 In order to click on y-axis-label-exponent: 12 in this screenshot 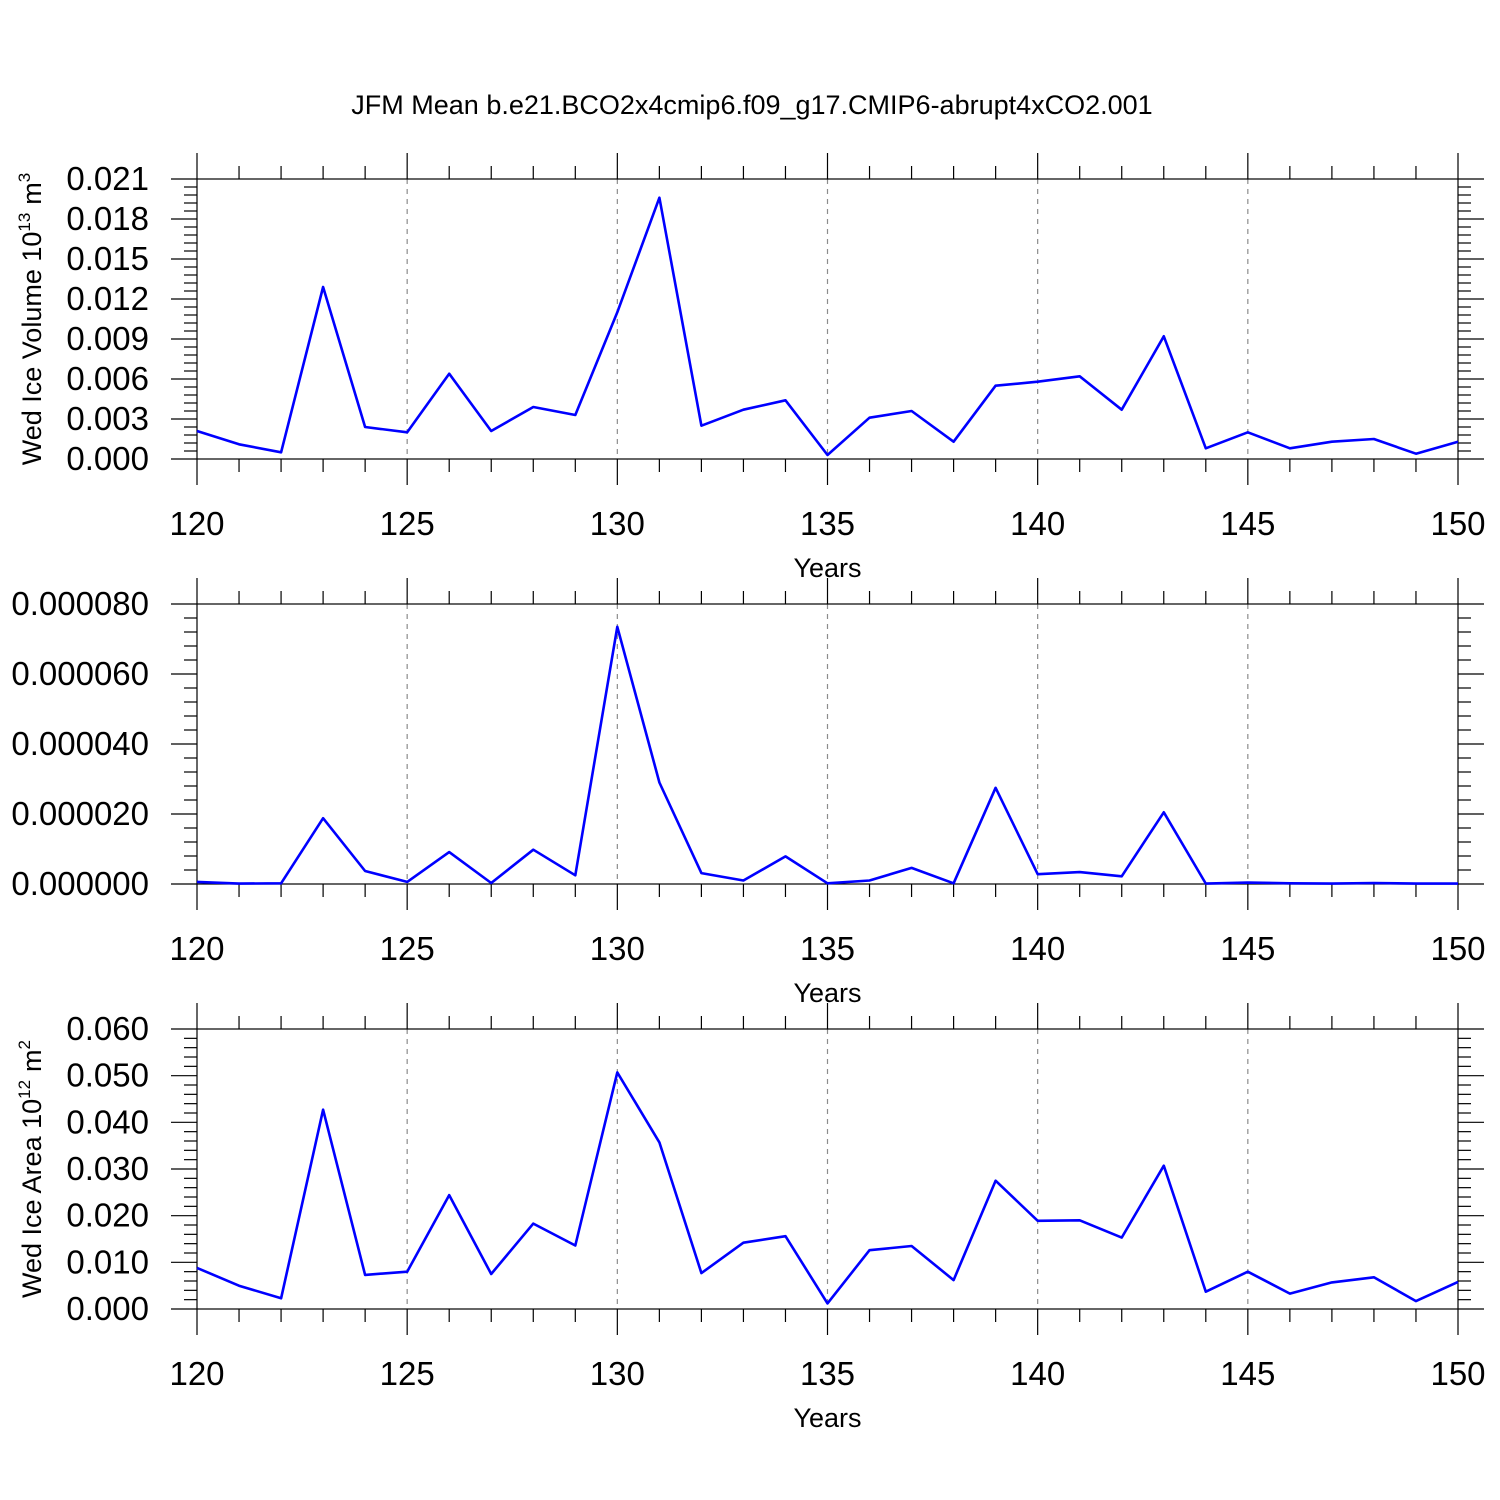, I will do `click(24, 1089)`.